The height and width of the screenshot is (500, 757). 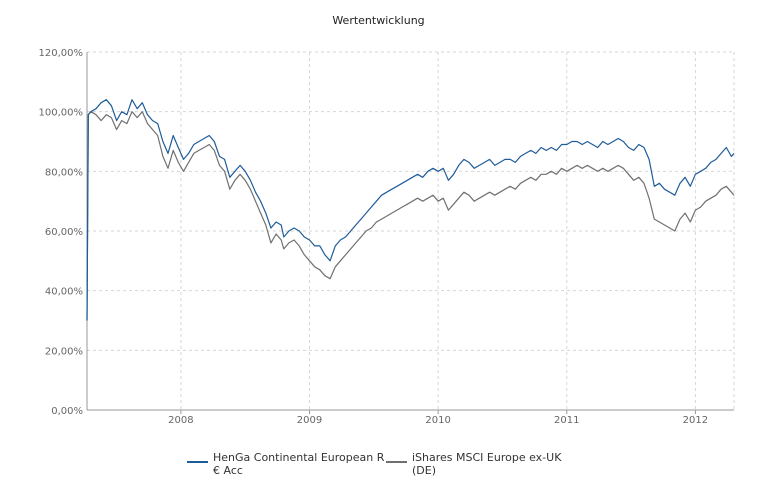 What do you see at coordinates (67, 411) in the screenshot?
I see `y-tick-label: 0,00%` at bounding box center [67, 411].